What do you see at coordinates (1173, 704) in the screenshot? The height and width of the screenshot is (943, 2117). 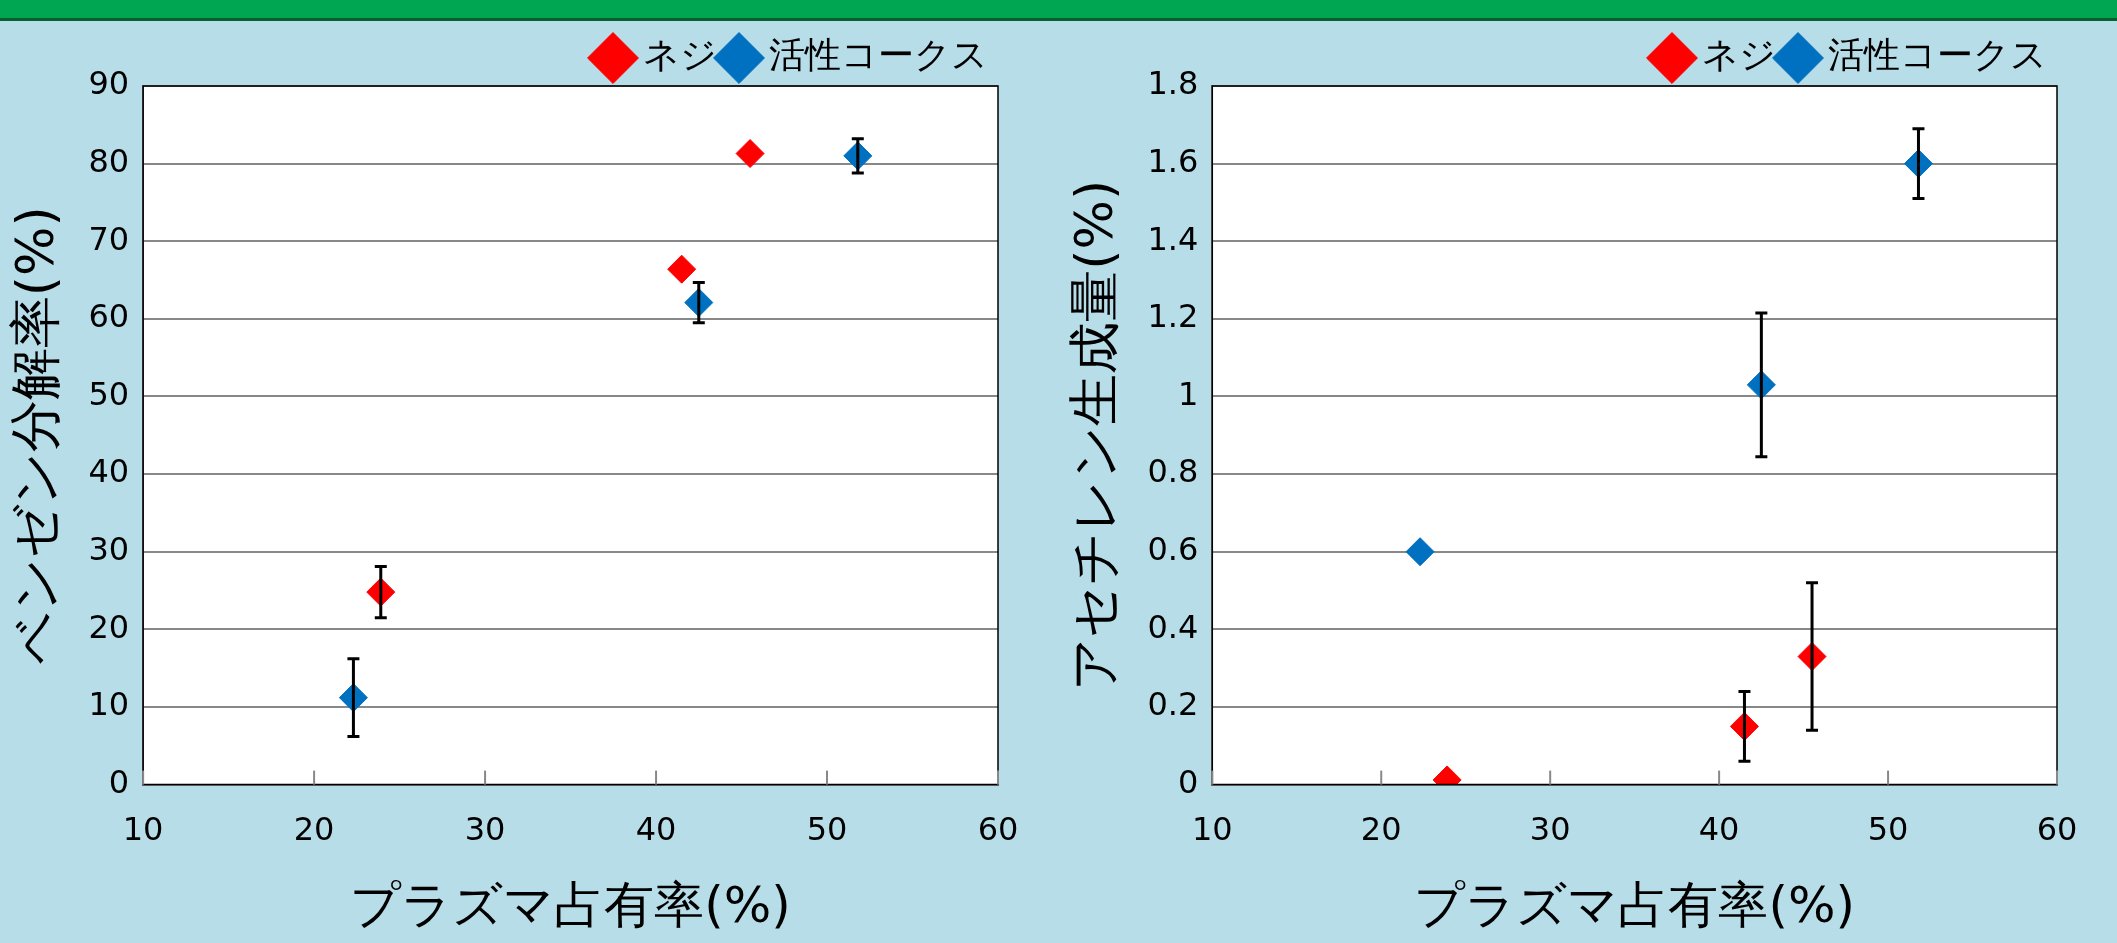 I see `y-tick-label: 0.2` at bounding box center [1173, 704].